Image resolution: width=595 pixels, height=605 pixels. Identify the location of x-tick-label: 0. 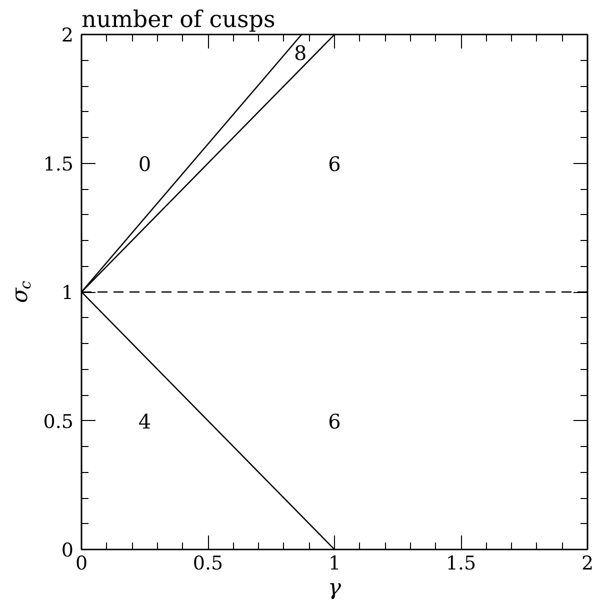
(81, 563).